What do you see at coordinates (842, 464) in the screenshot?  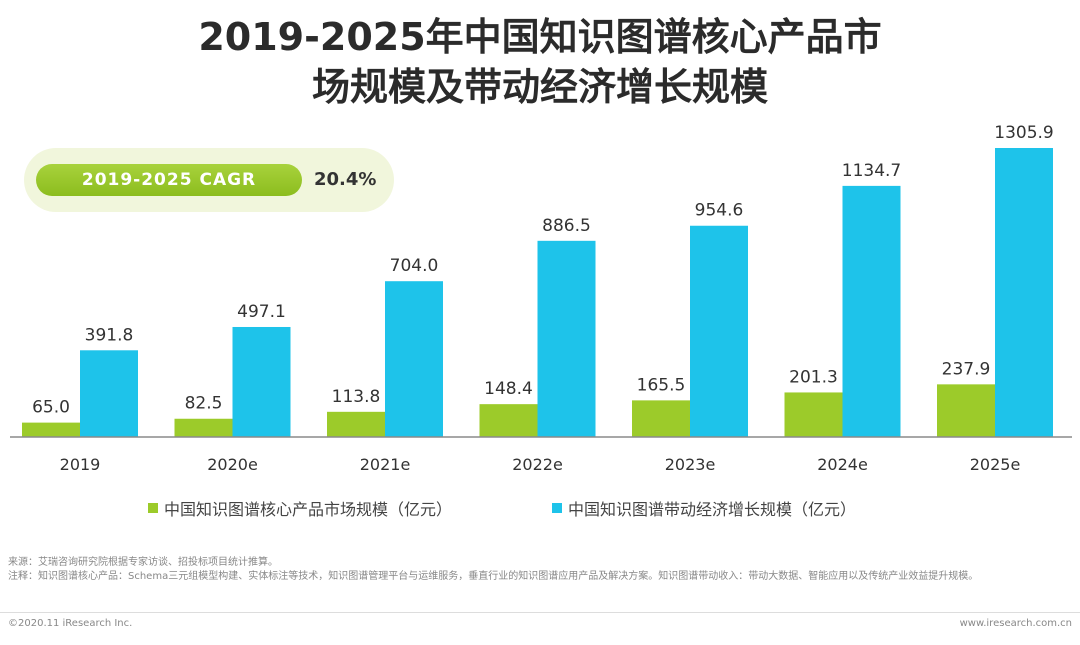 I see `x-tick-2024e: 2024e` at bounding box center [842, 464].